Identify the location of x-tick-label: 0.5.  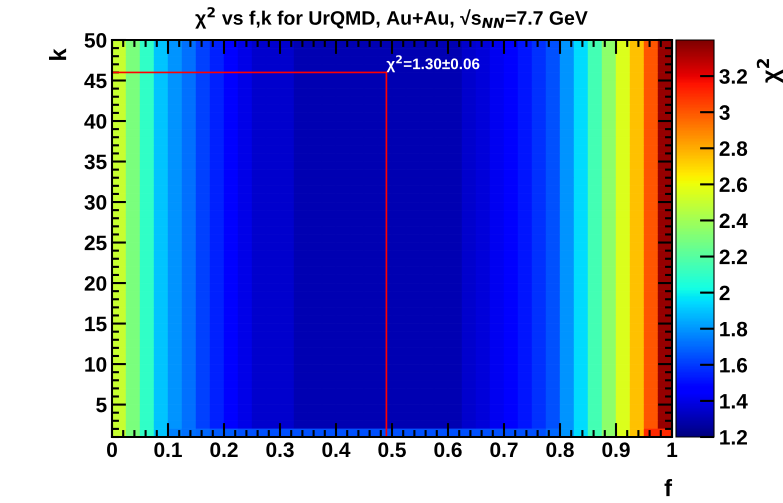
(392, 450).